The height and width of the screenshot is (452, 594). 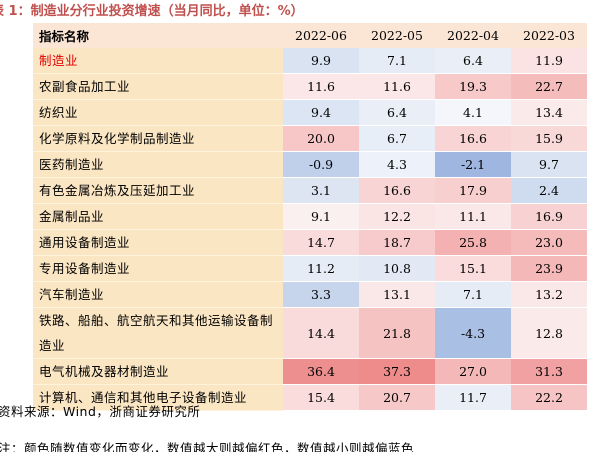 I want to click on header-row: 指标名称 2022-06 2022-05 2022-04 2022-03, so click(x=310, y=35).